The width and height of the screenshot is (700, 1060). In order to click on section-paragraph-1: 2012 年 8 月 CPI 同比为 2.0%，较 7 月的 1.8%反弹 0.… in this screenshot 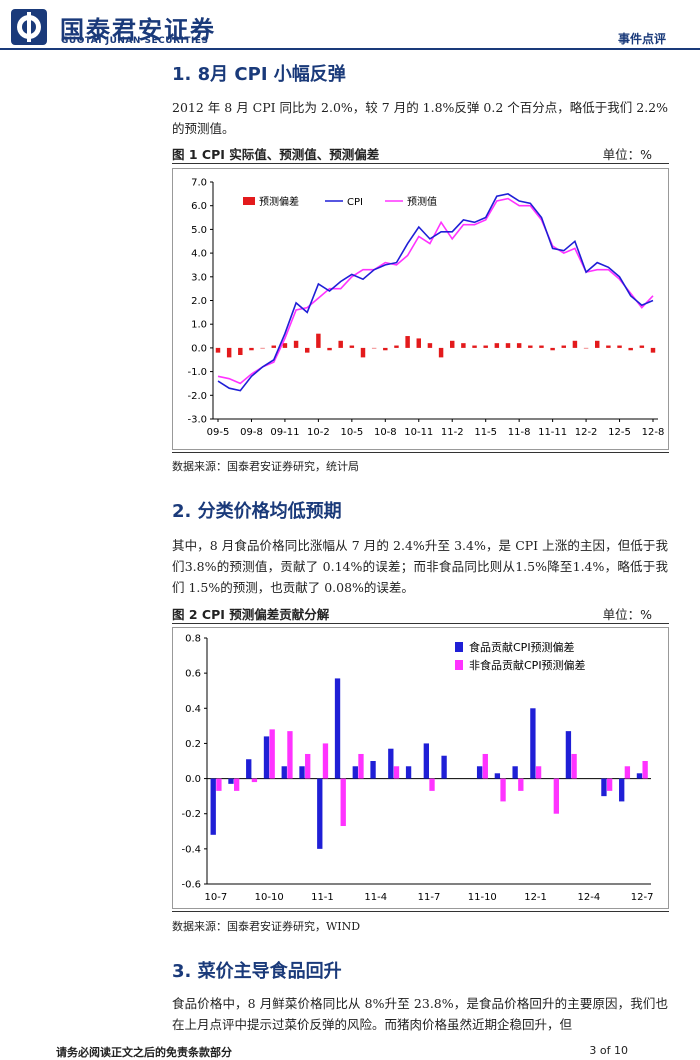, I will do `click(420, 118)`.